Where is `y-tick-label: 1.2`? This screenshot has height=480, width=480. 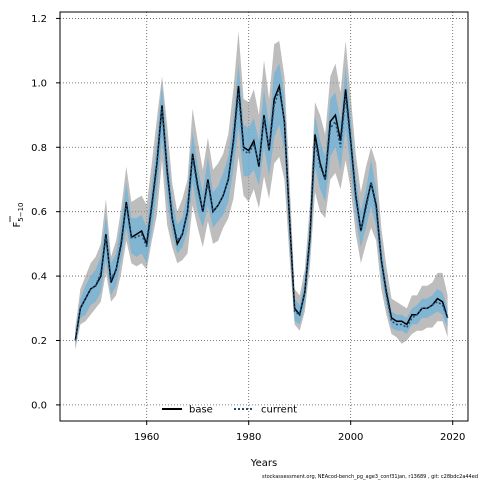 y-tick-label: 1.2 is located at coordinates (39, 19).